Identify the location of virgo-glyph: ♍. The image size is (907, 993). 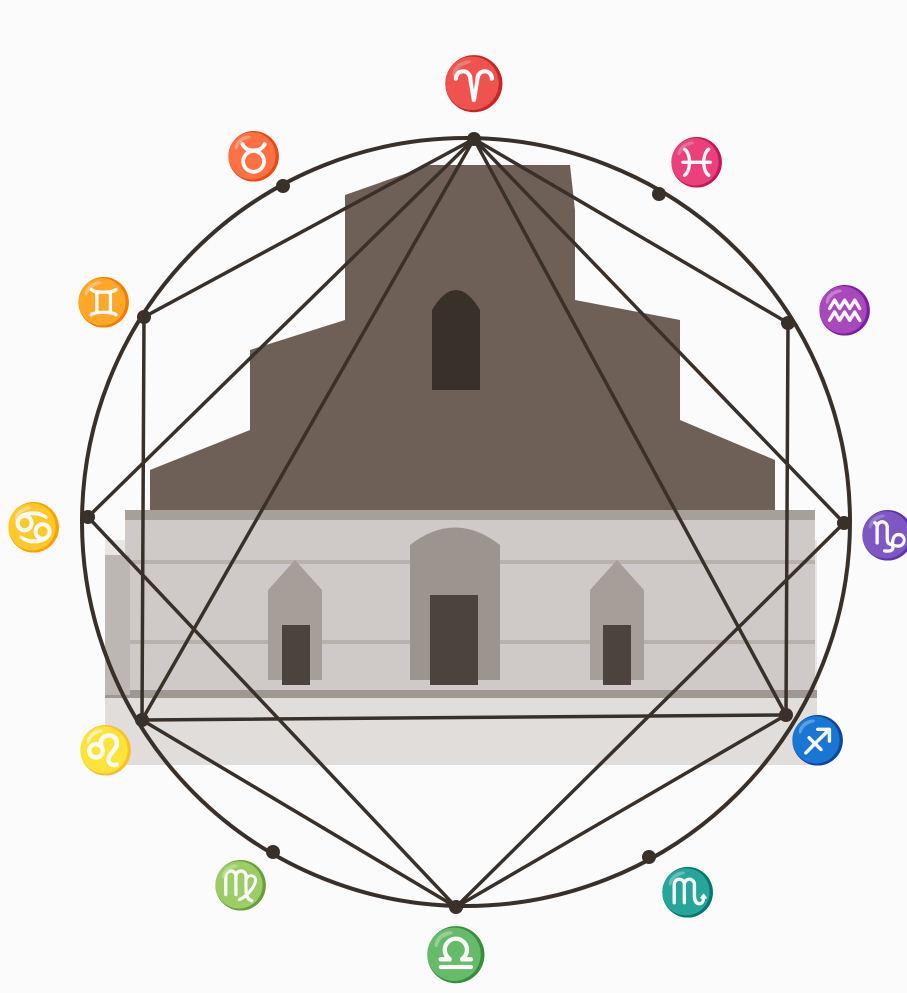
(240, 885).